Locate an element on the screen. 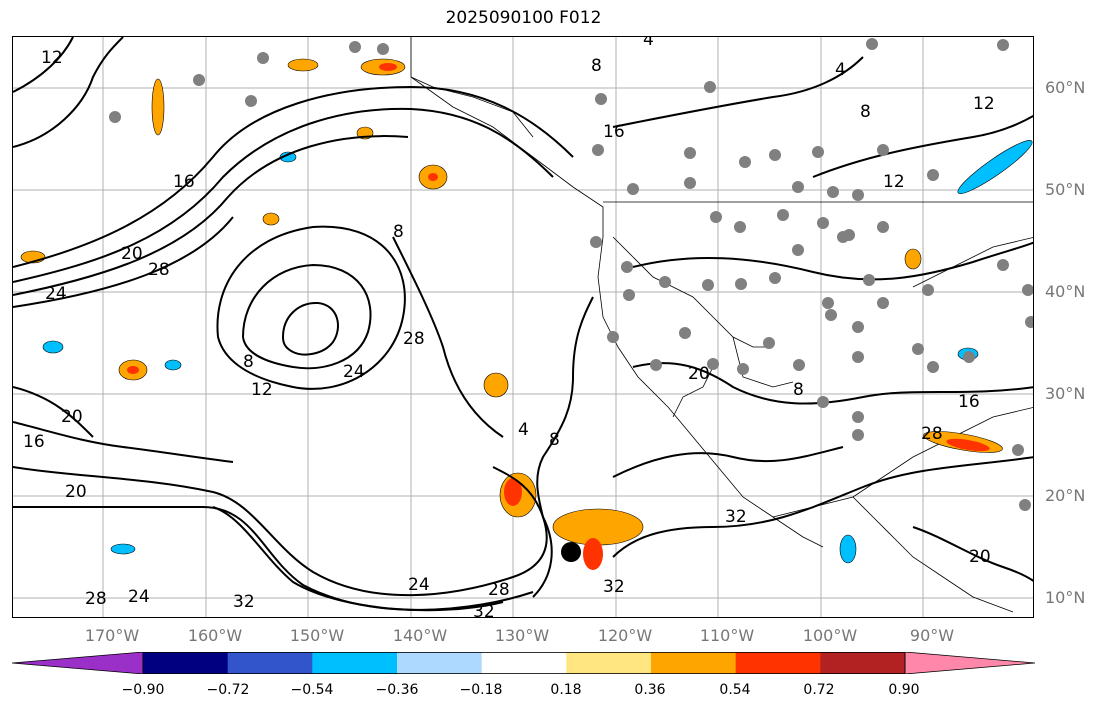 This screenshot has width=1105, height=712. colorbar-tick-label: −0.18 is located at coordinates (481, 690).